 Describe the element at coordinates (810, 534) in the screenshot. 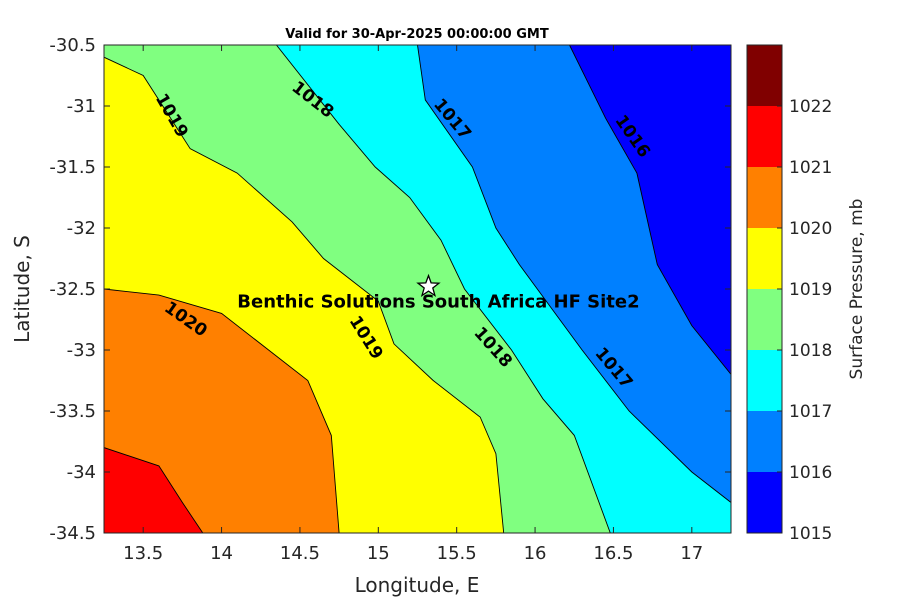

I see `colorbar-tick-label: 1015` at that location.